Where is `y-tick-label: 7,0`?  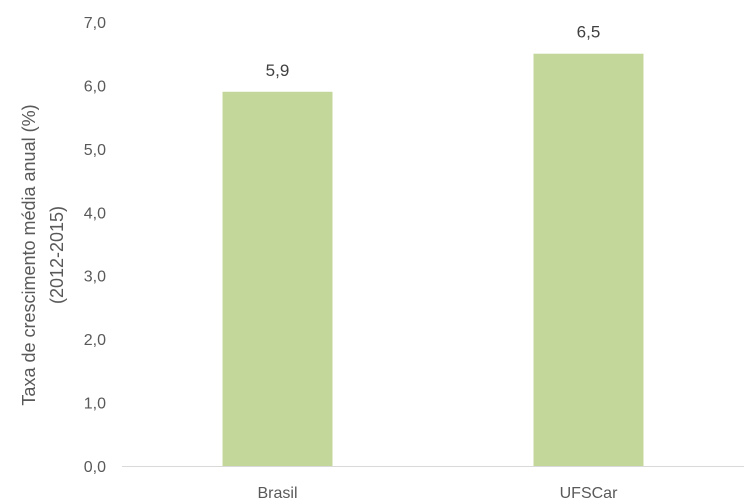
y-tick-label: 7,0 is located at coordinates (95, 23).